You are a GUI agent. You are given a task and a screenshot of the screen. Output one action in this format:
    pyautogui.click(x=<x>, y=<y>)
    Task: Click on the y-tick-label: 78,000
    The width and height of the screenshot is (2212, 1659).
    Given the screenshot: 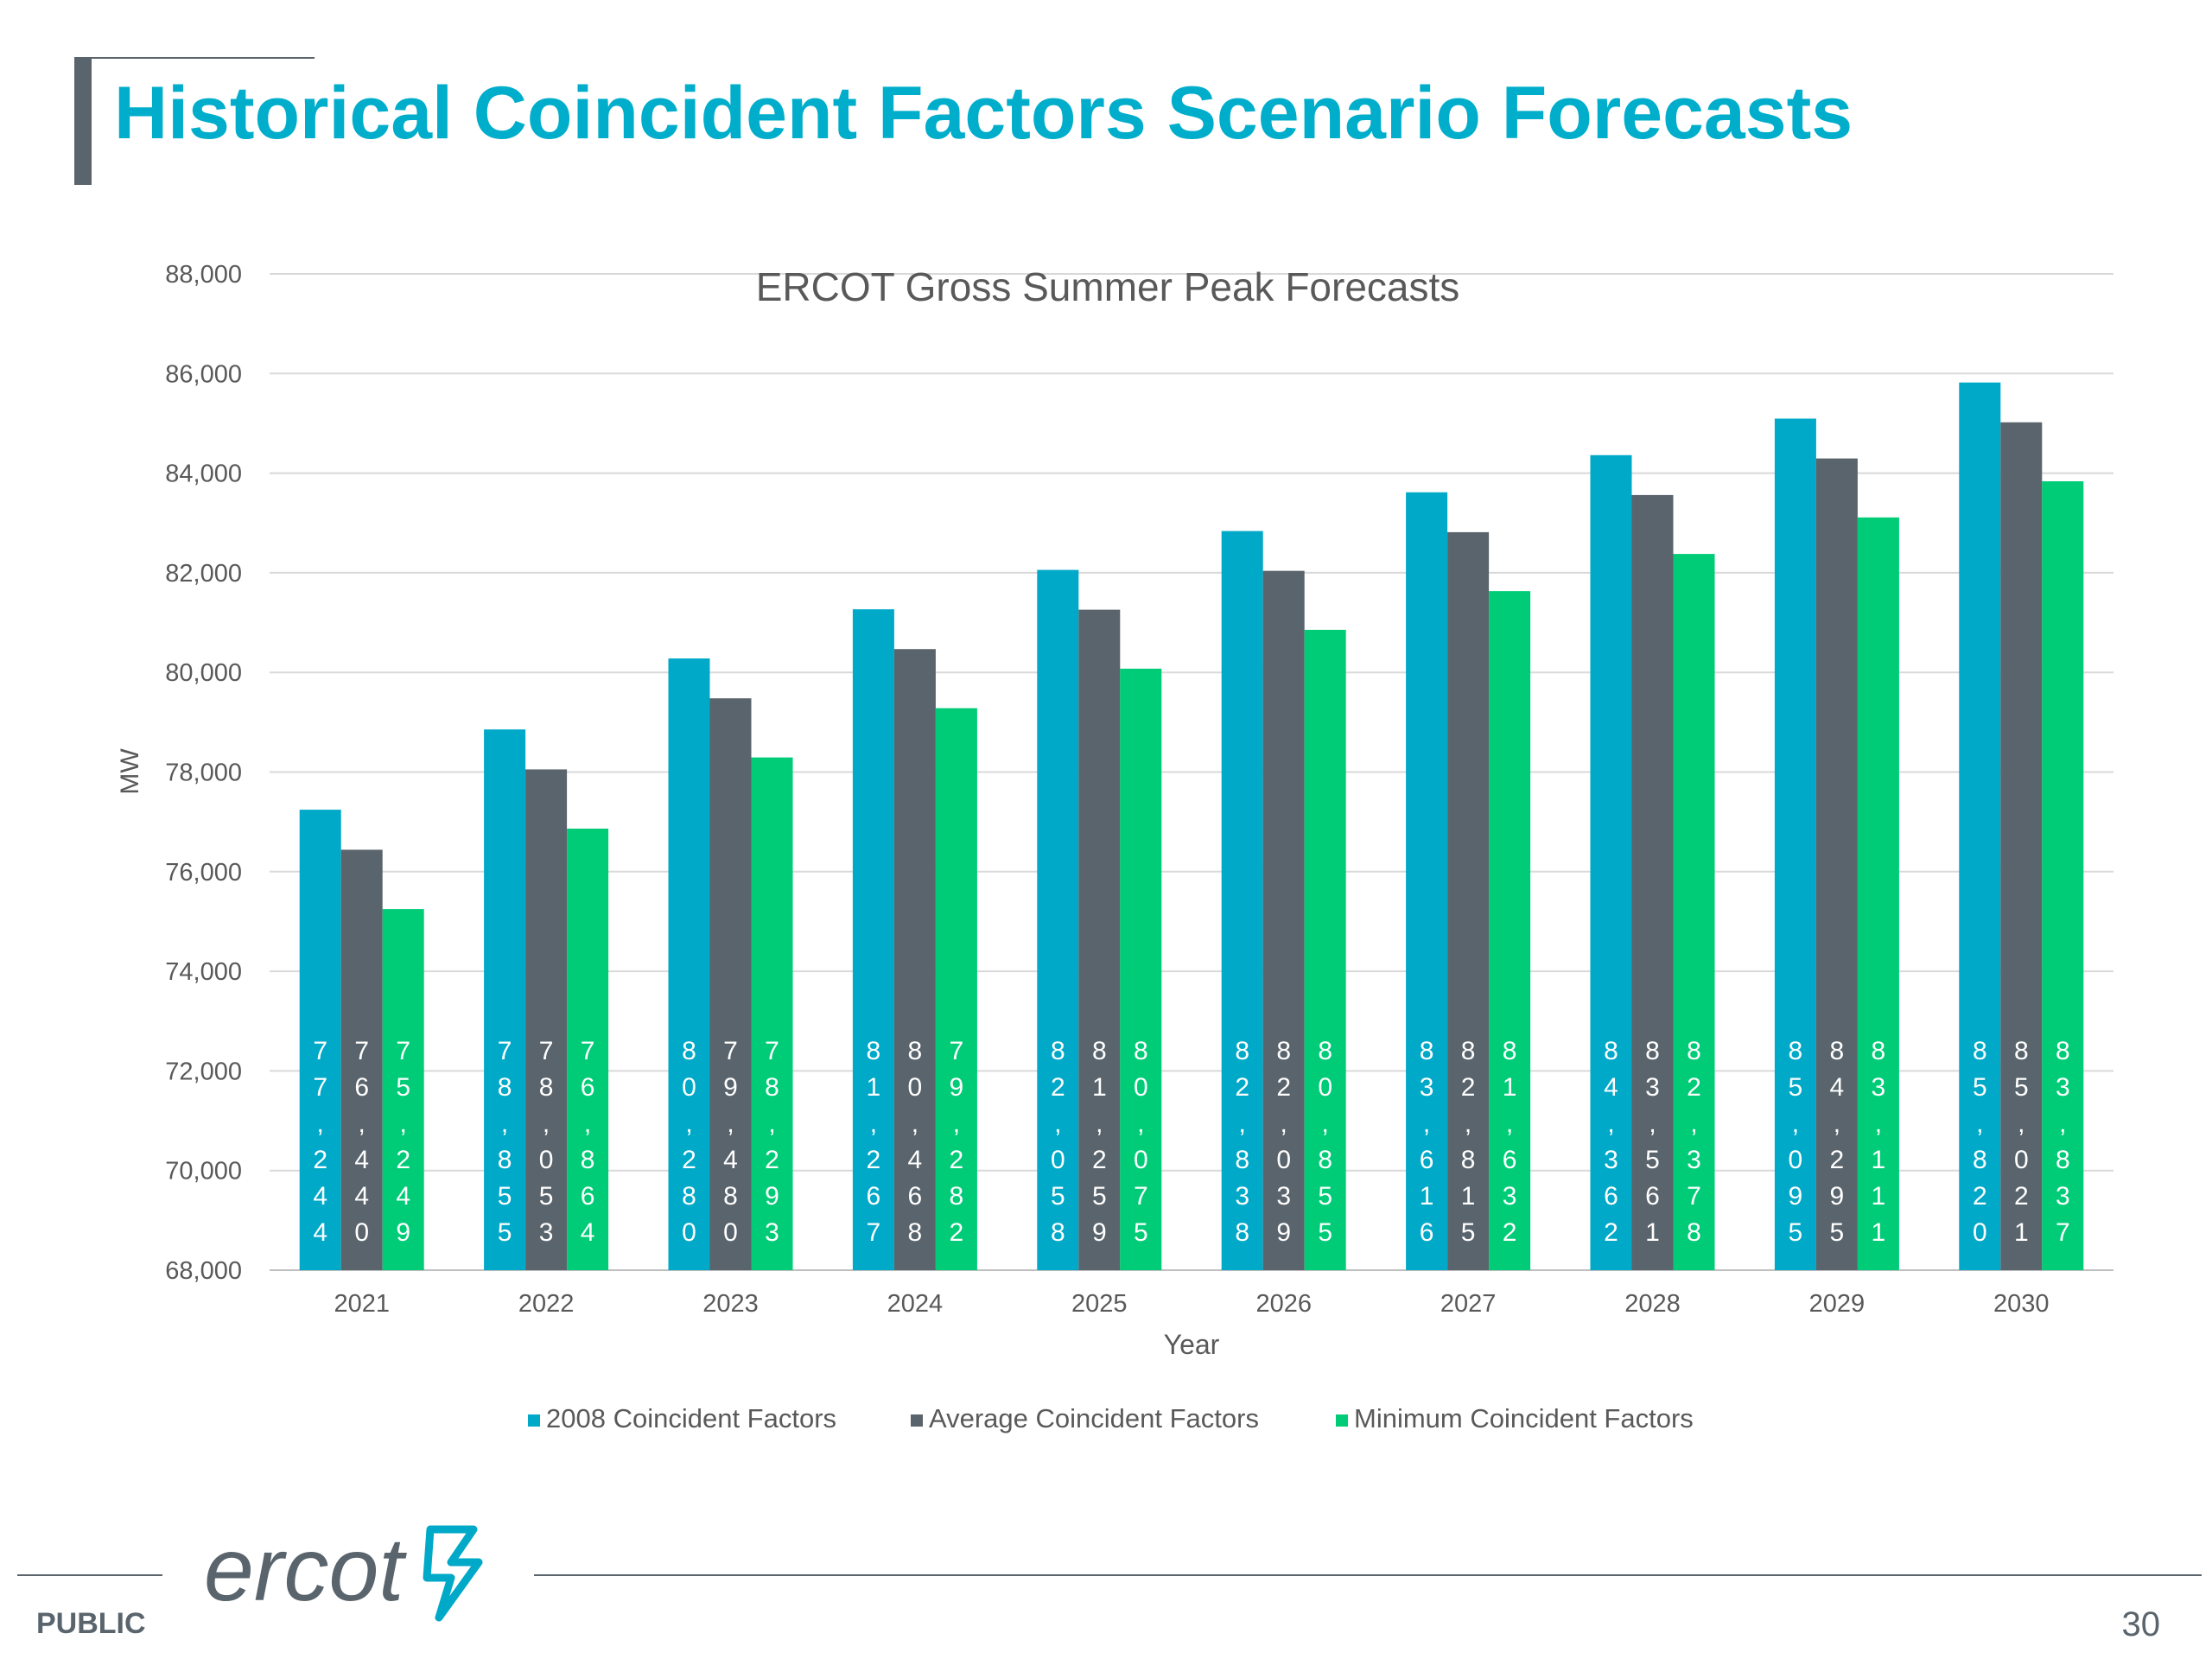 What is the action you would take?
    pyautogui.click(x=203, y=773)
    